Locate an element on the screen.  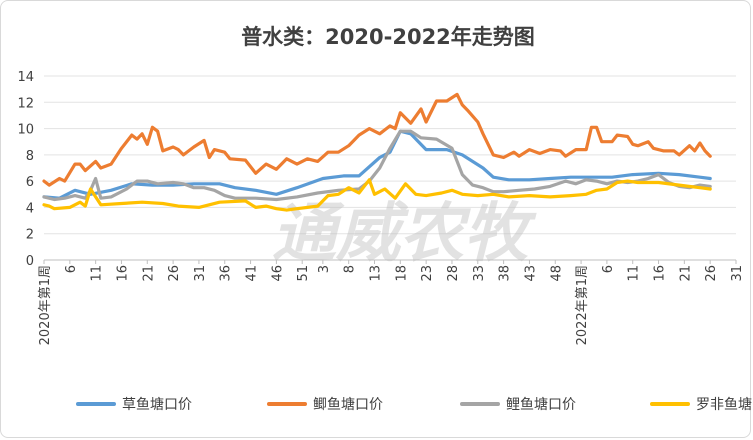
x-tick-label: 28 is located at coordinates (453, 273).